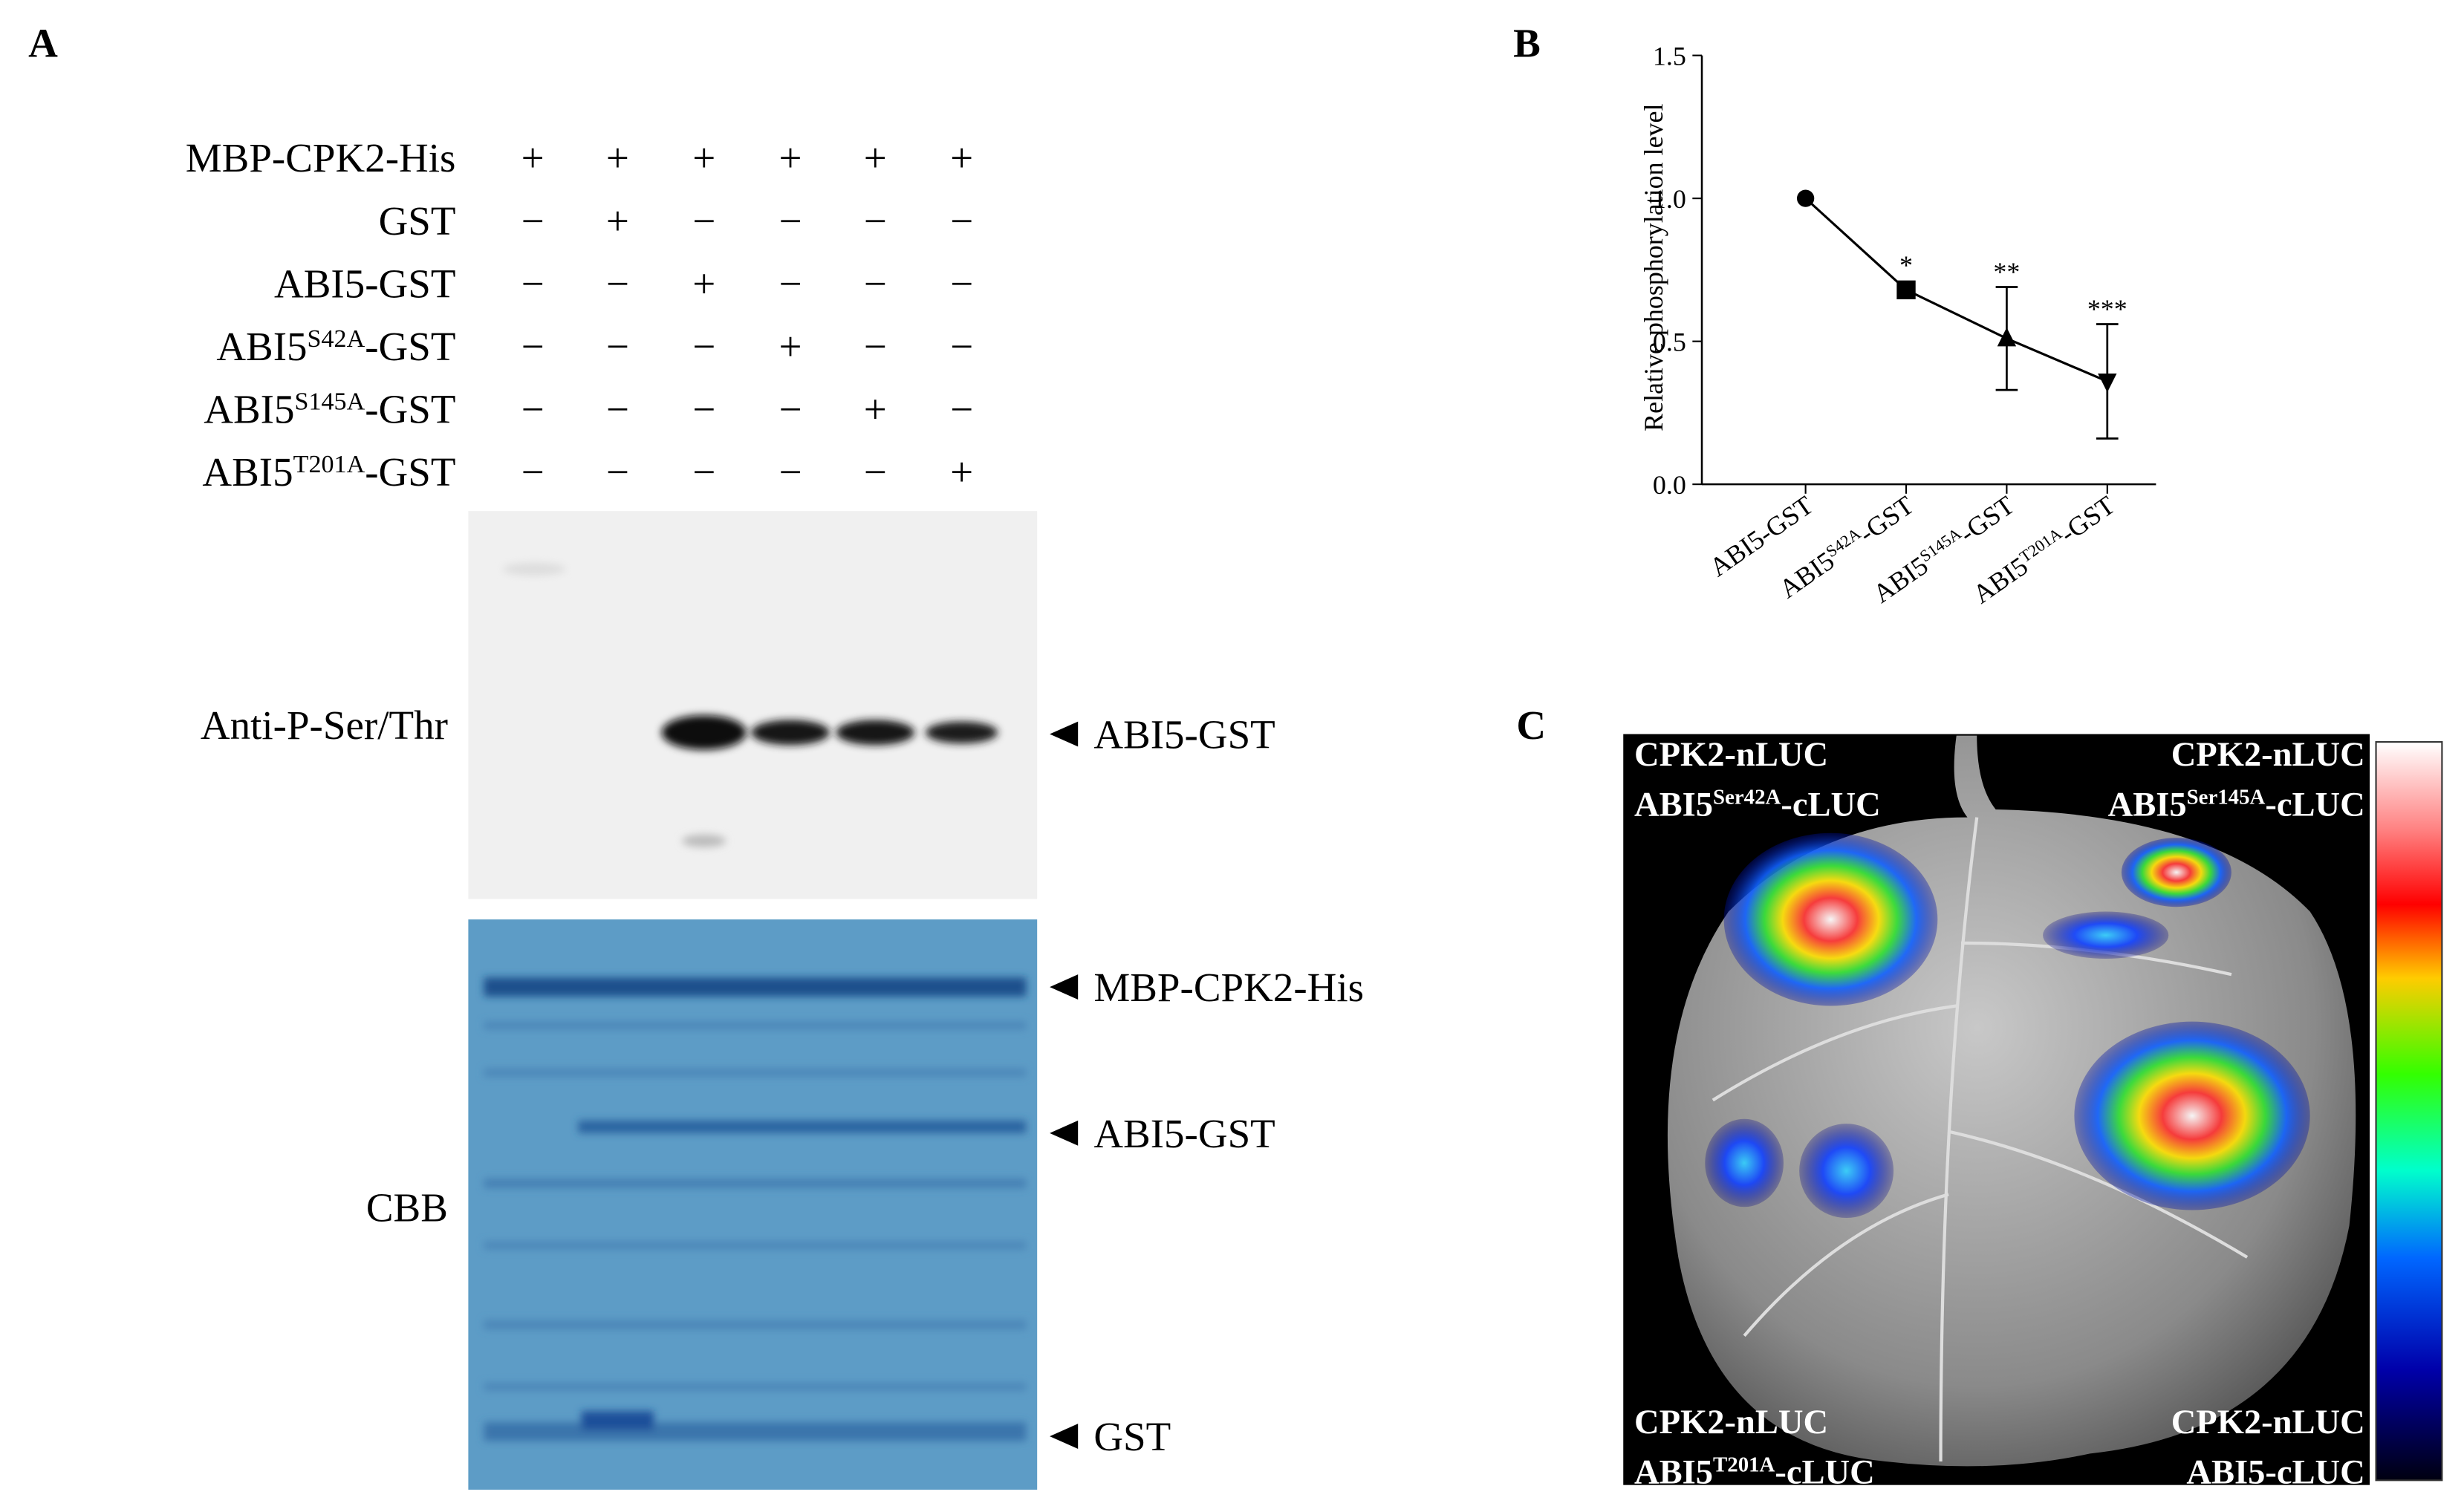 The height and width of the screenshot is (1509, 2464). Describe the element at coordinates (755, 1209) in the screenshot. I see `gel-bands` at that location.